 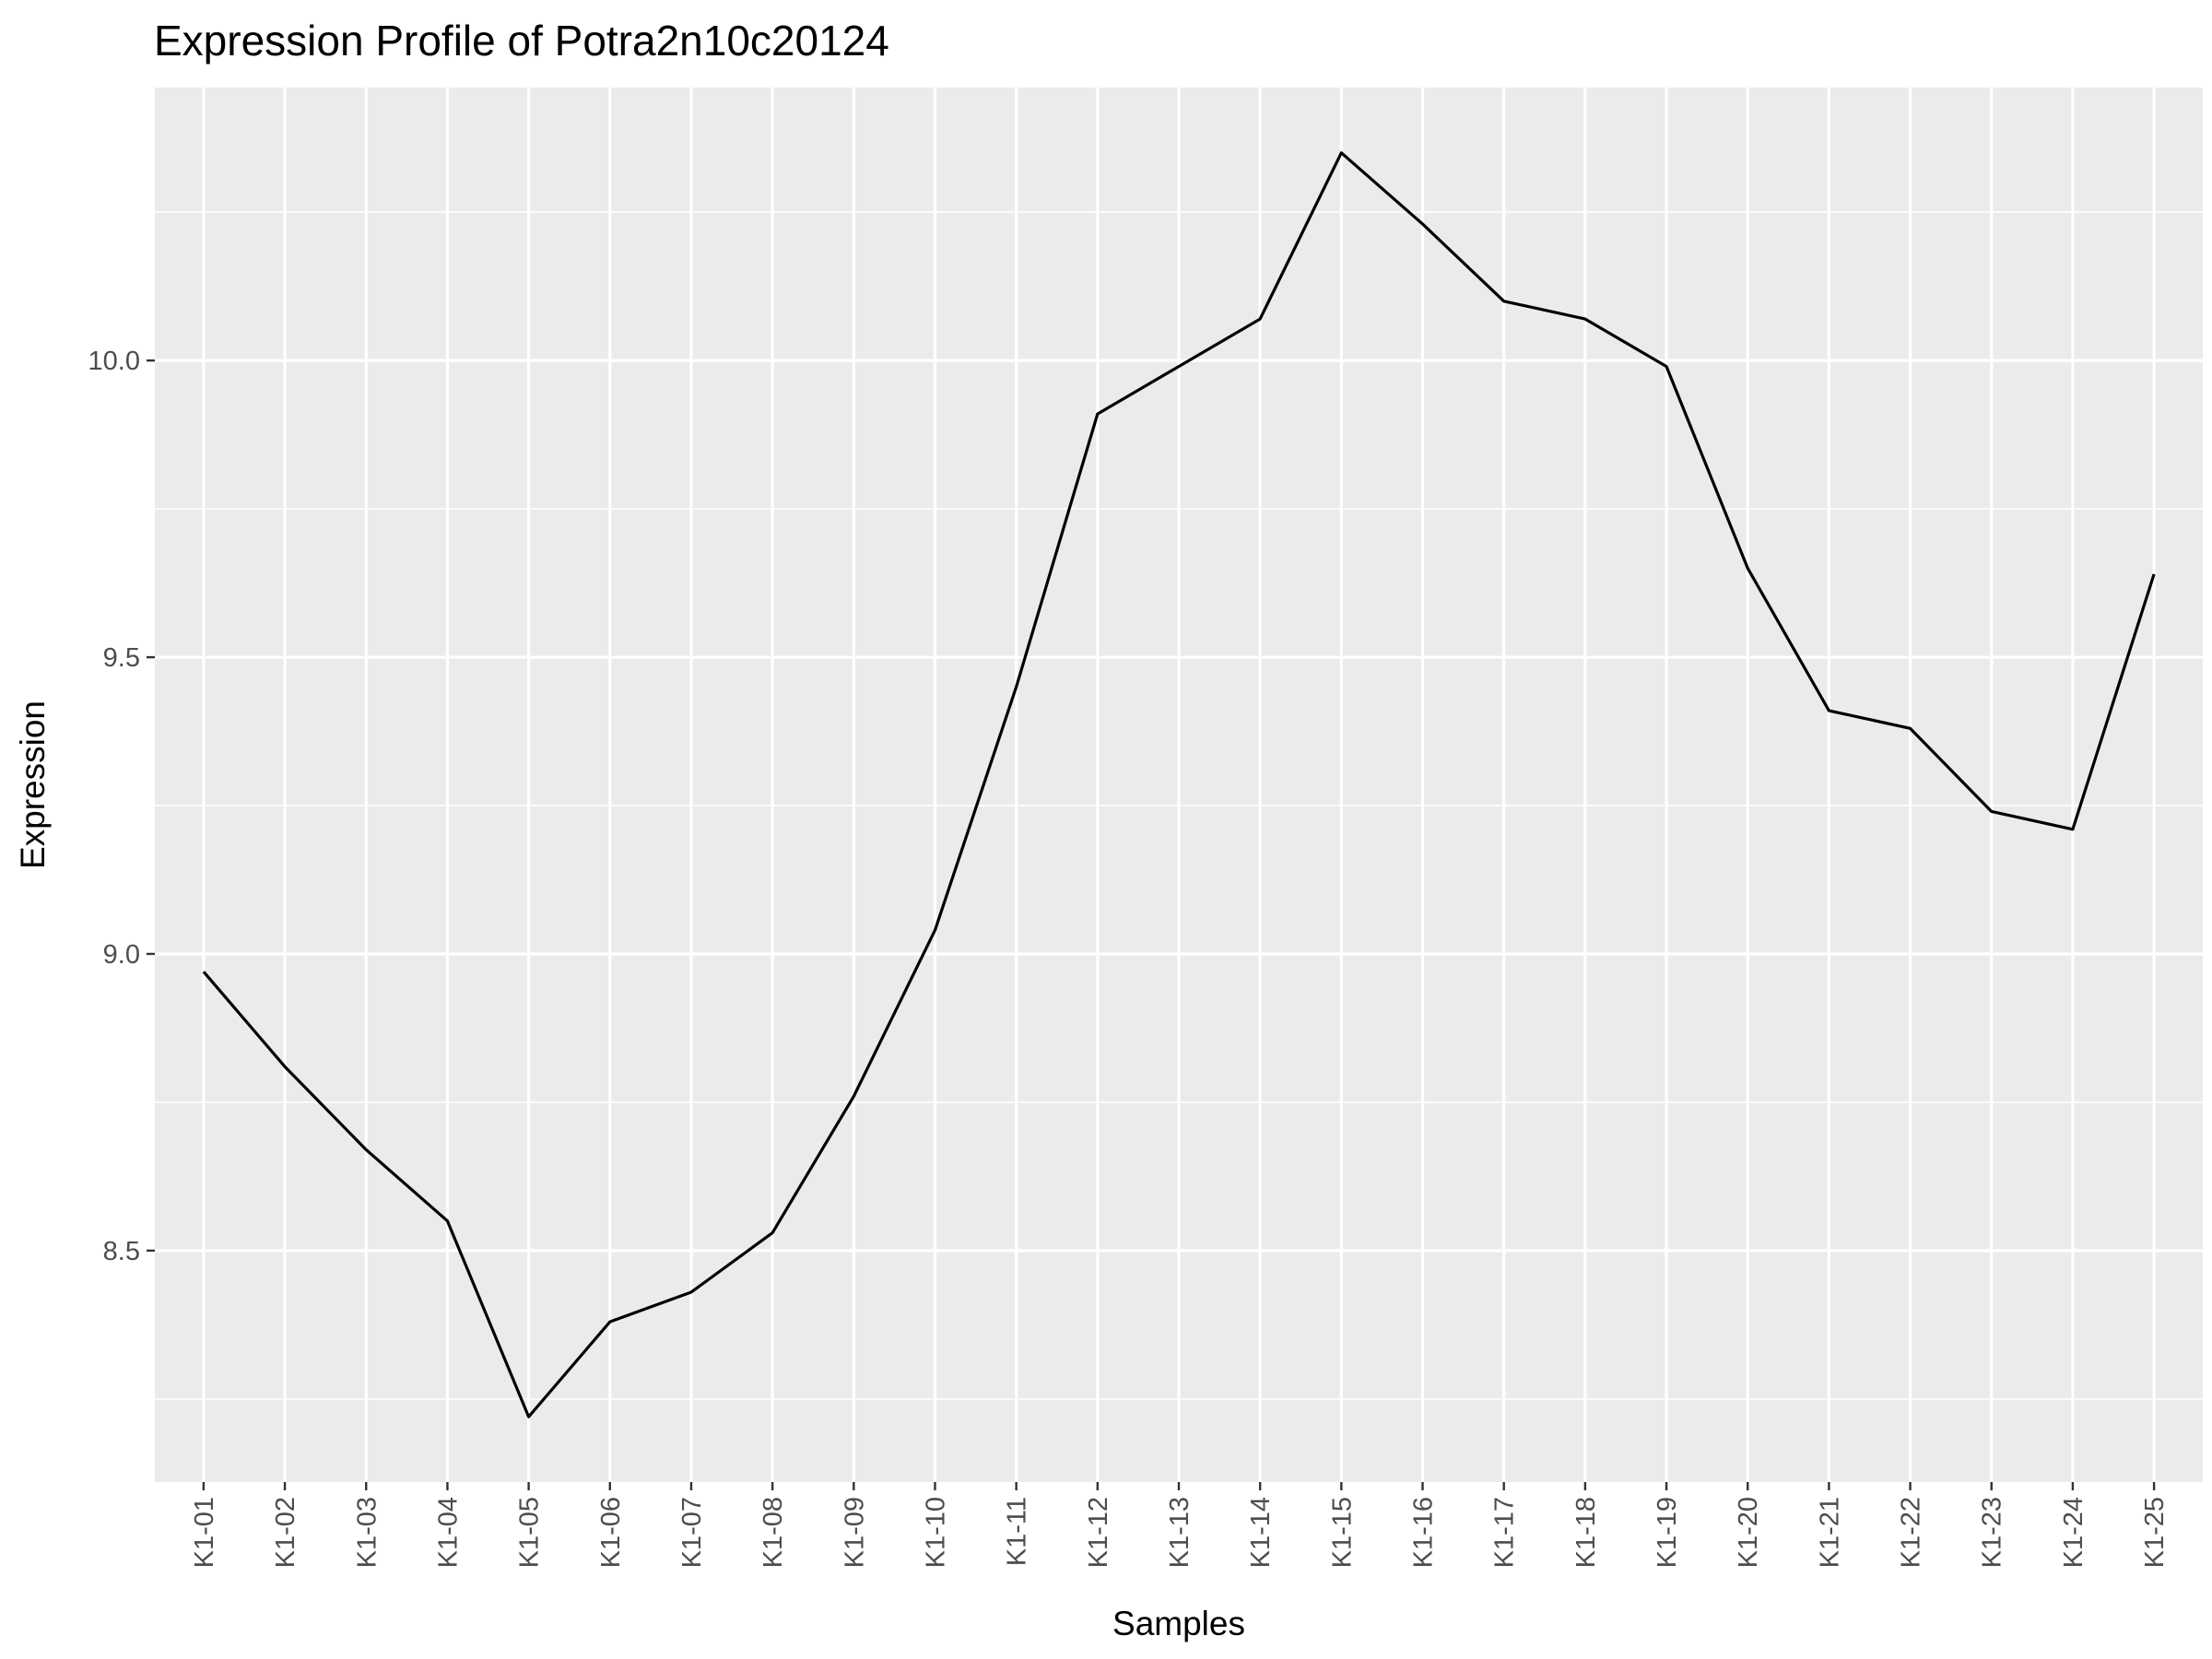 I want to click on x-tick-label: K1-21, so click(x=1829, y=1532).